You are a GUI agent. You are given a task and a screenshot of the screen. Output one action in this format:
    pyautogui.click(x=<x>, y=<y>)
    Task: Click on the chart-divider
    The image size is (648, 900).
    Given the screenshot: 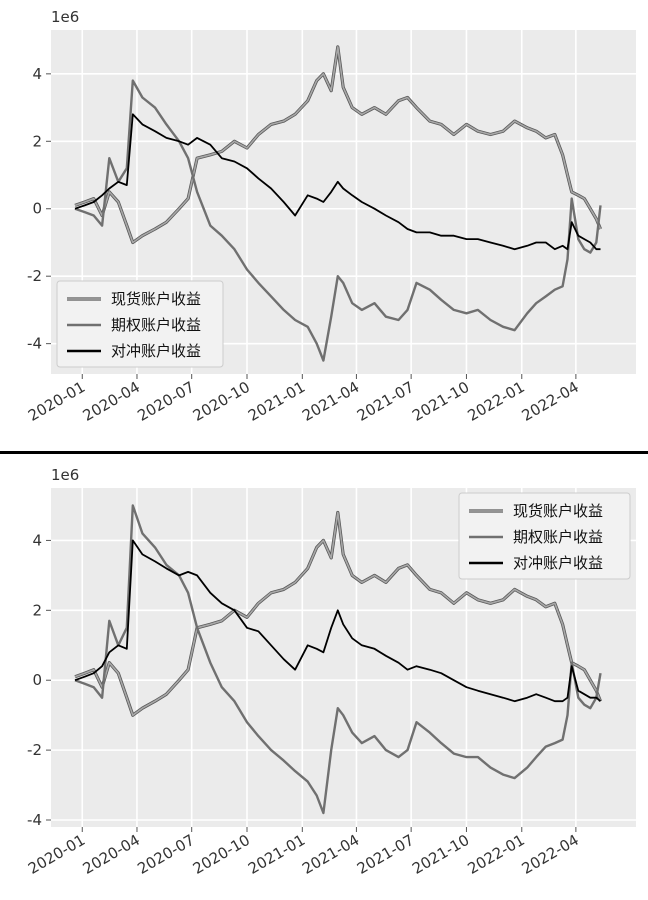 What is the action you would take?
    pyautogui.click(x=324, y=452)
    